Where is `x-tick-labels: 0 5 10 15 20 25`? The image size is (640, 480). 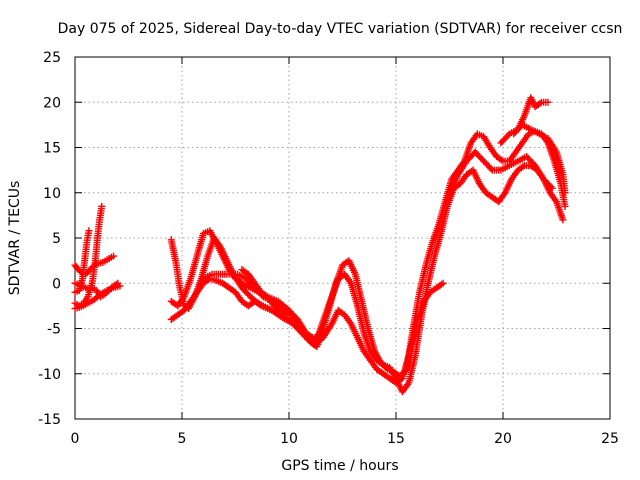 x-tick-labels: 0 5 10 15 20 25 is located at coordinates (345, 439).